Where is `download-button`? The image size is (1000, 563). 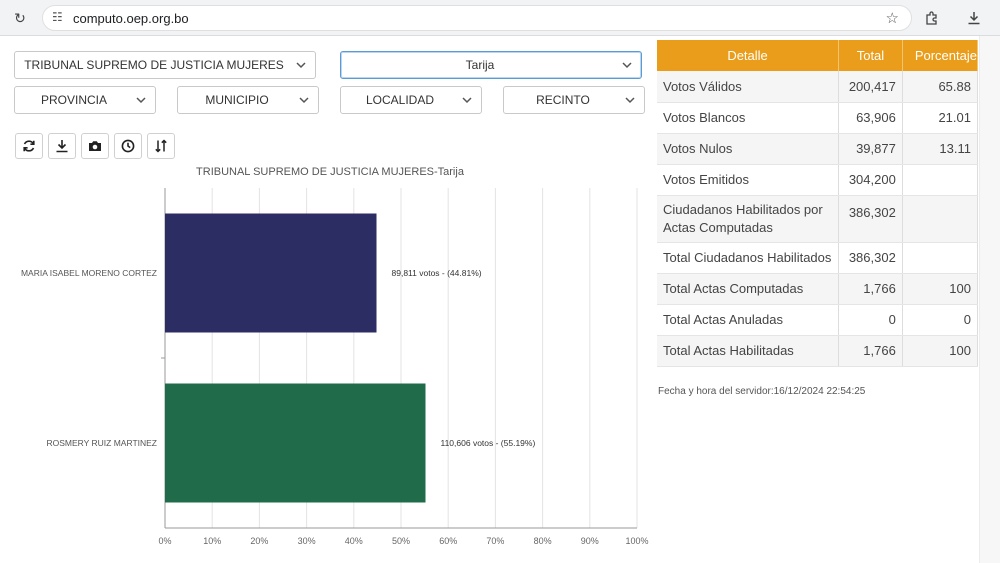 download-button is located at coordinates (62, 146).